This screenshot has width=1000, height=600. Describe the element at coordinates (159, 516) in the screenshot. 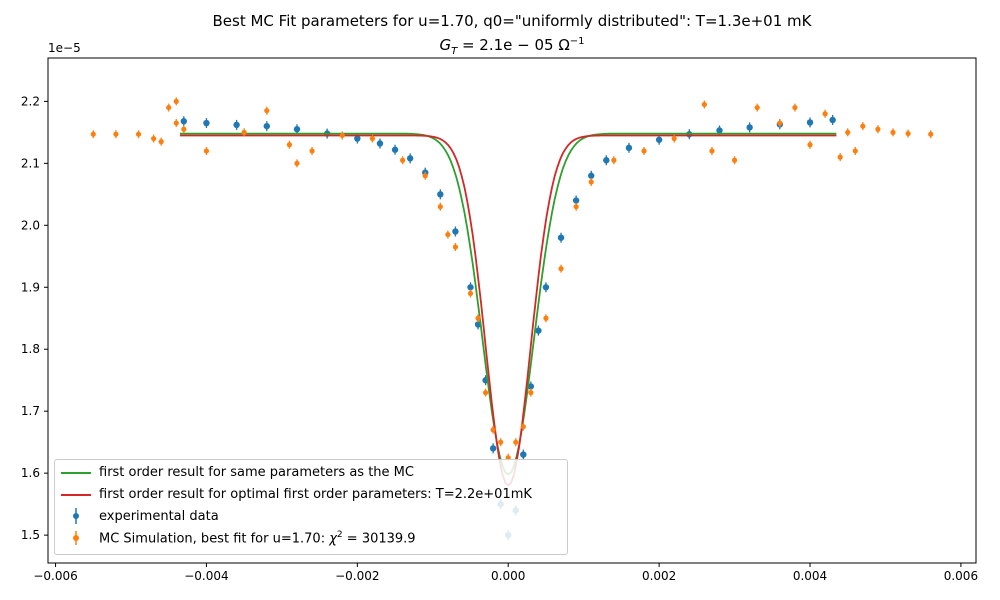

I see `legend-label-experimental: experimental data` at that location.